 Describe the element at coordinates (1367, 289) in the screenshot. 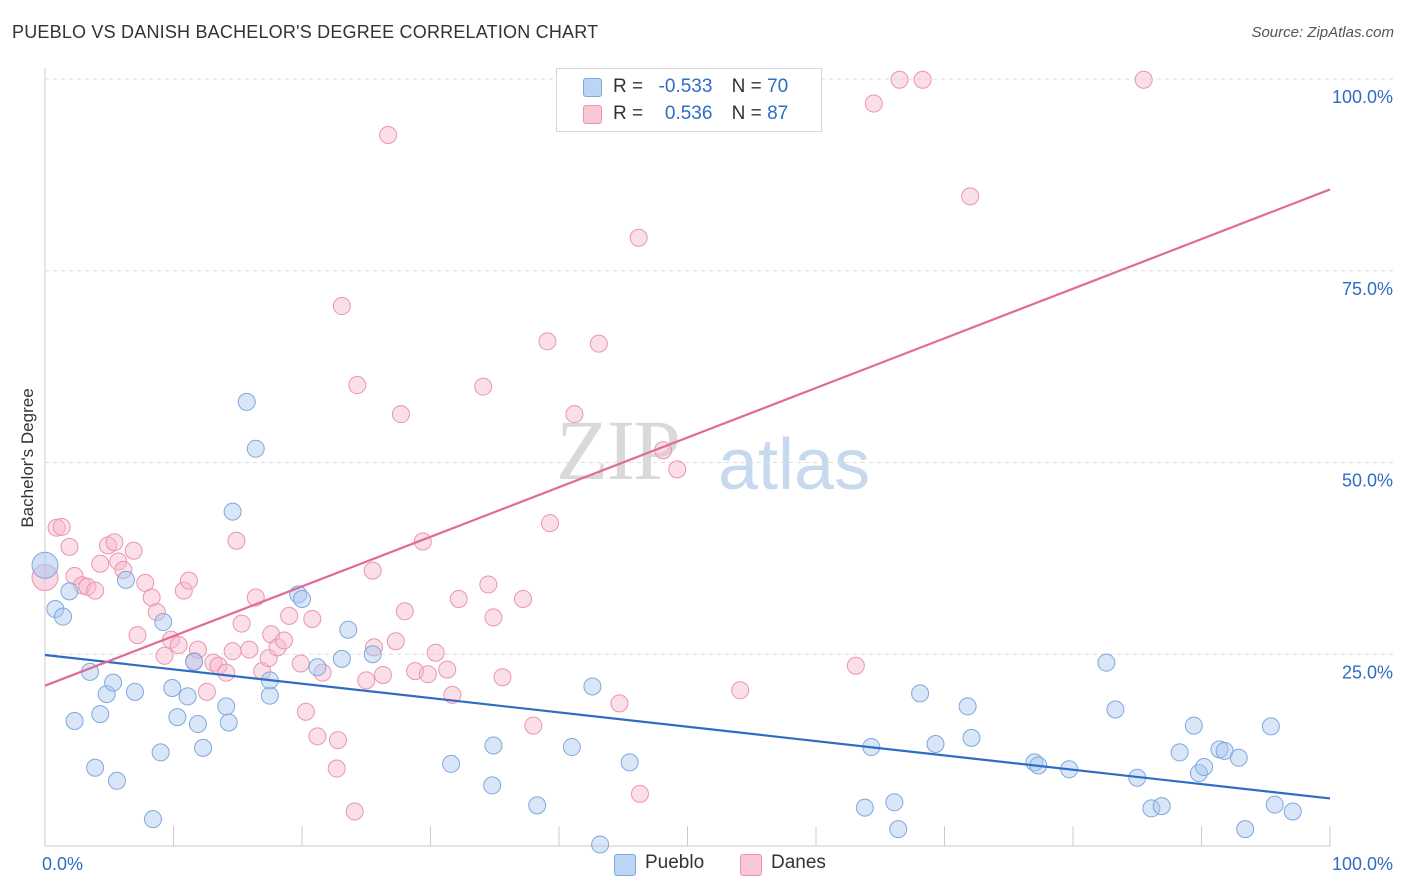

I see `y-tick-label-75: 75.0%` at that location.